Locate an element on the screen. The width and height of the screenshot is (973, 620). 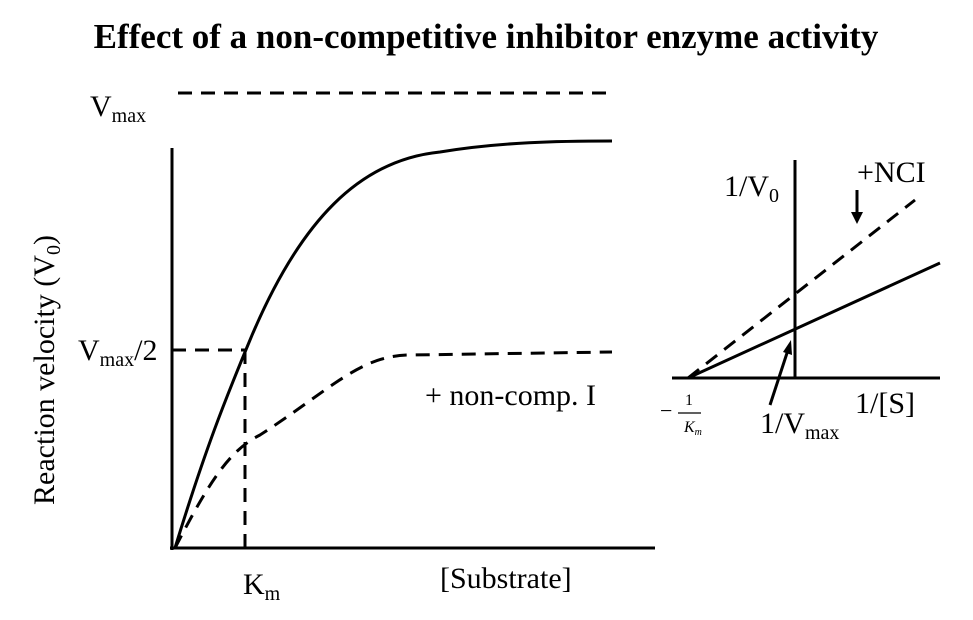
half-vmax-label: Vmax/2 is located at coordinates (117, 352).